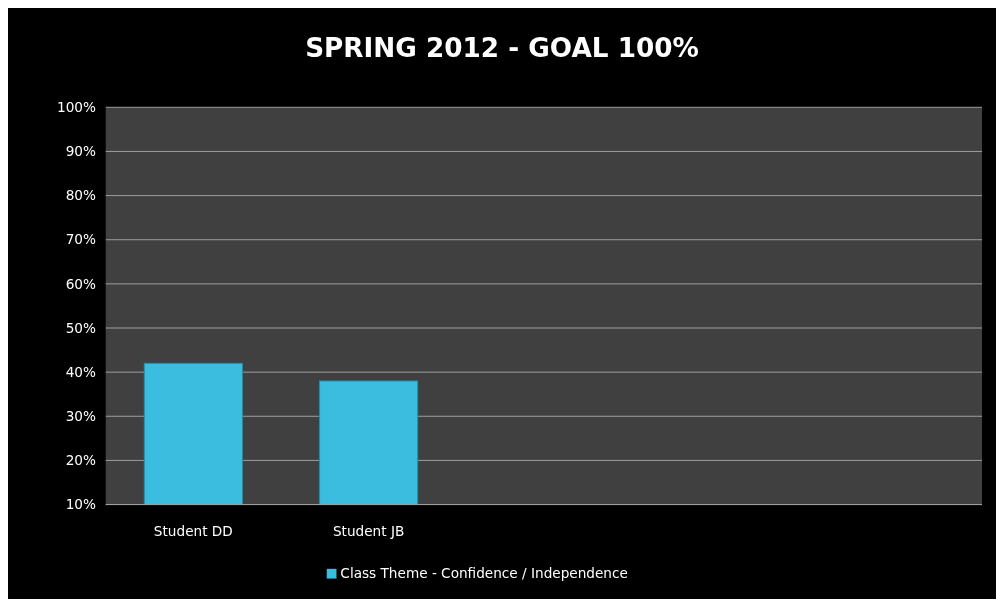 This screenshot has height=607, width=1004. Describe the element at coordinates (502, 47) in the screenshot. I see `chart-title: SPRING 2012 - GOAL 100%` at that location.